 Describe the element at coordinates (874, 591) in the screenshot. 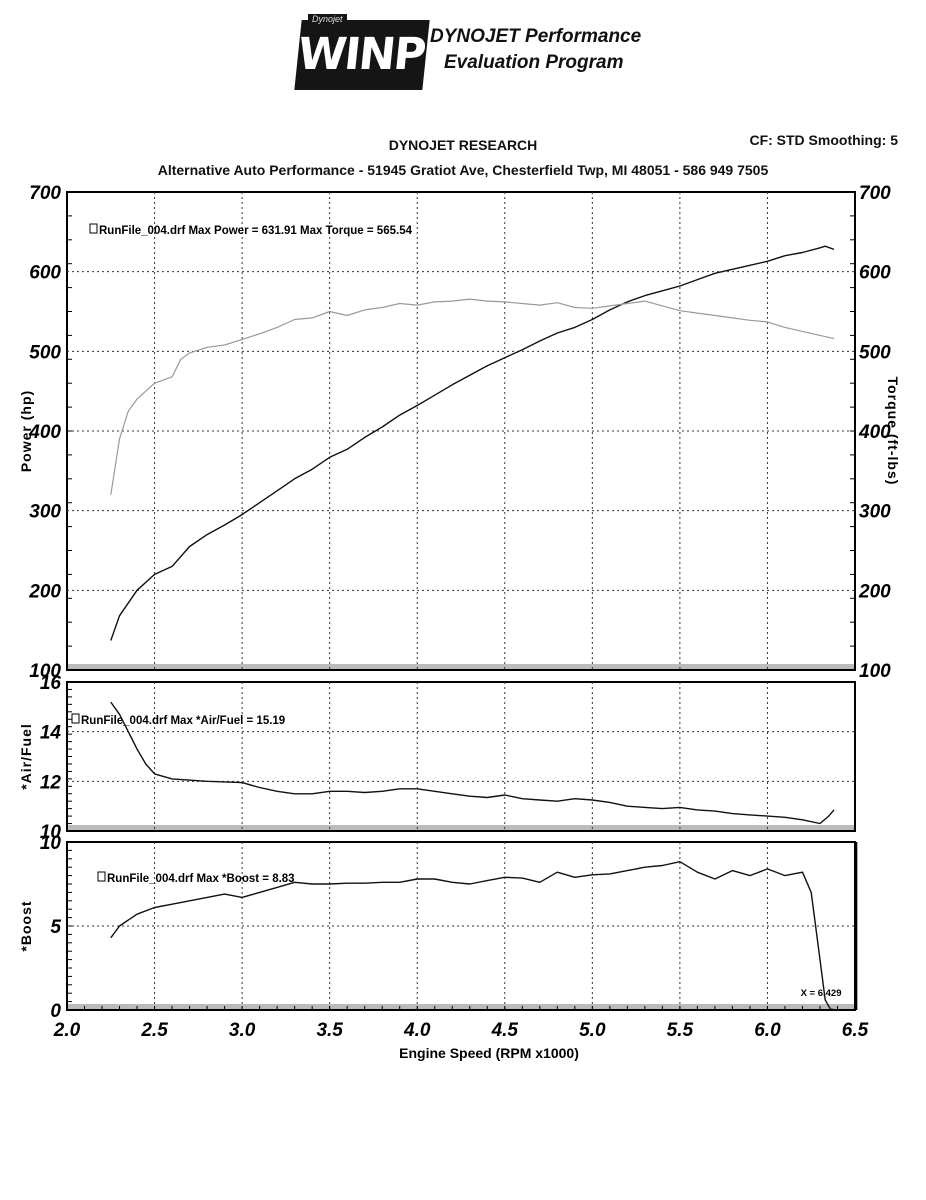

I see `y2-tick-label: 200` at that location.